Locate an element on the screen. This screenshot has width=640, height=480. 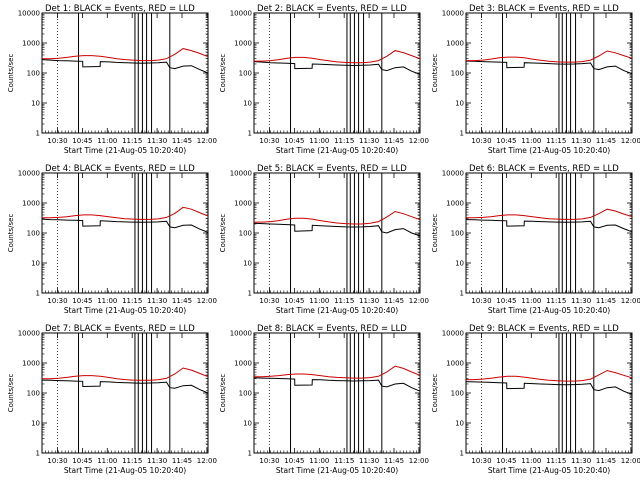
plot-title: Det 3: BLACK = Events, RED = LLD is located at coordinates (544, 9).